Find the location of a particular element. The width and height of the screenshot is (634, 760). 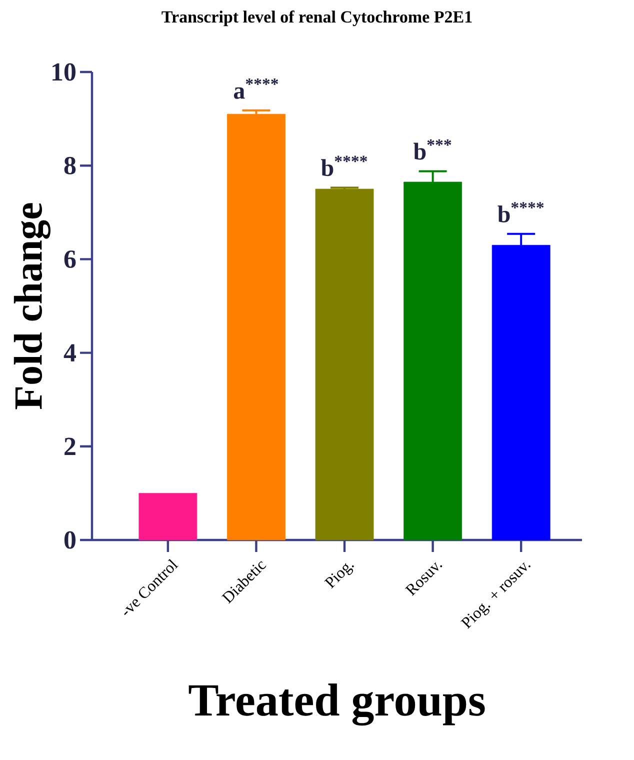

annotation: a$^{****}$ is located at coordinates (256, 88).